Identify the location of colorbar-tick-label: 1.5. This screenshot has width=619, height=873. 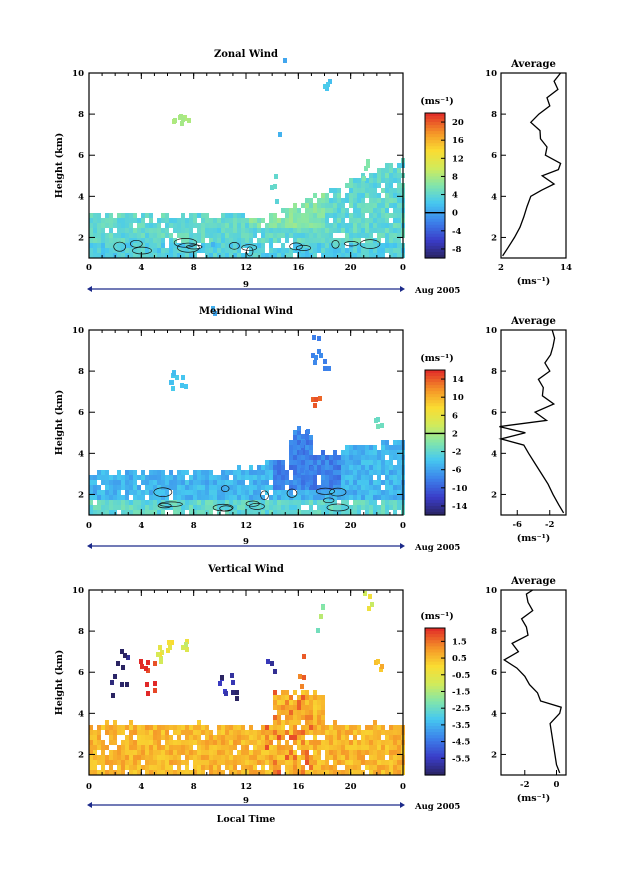
(459, 642).